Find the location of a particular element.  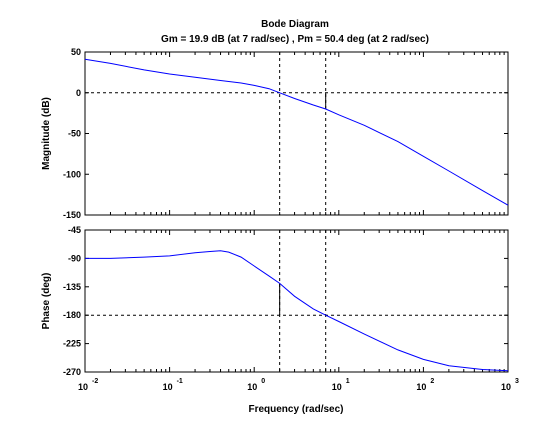

magnitude-ytick-label: 0 is located at coordinates (78, 93).